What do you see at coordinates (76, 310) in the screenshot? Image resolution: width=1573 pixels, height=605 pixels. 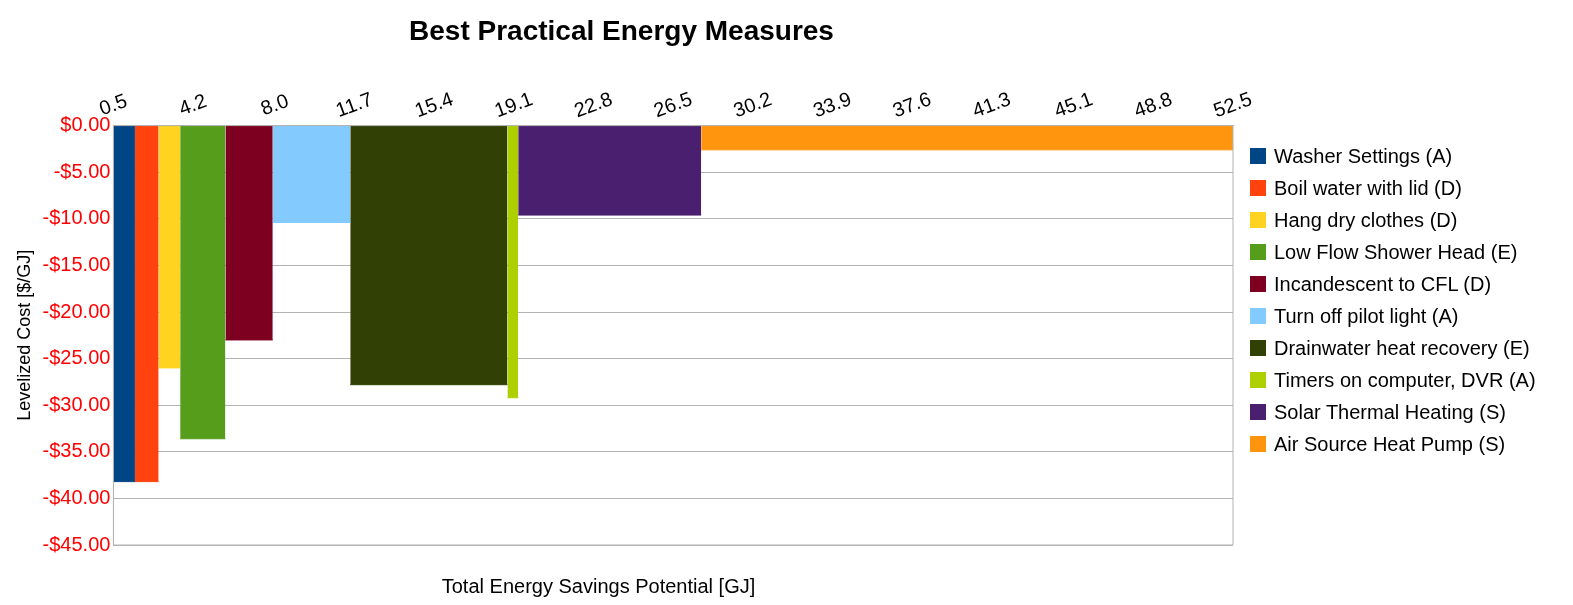 I see `y-tick-label: -$20.00` at bounding box center [76, 310].